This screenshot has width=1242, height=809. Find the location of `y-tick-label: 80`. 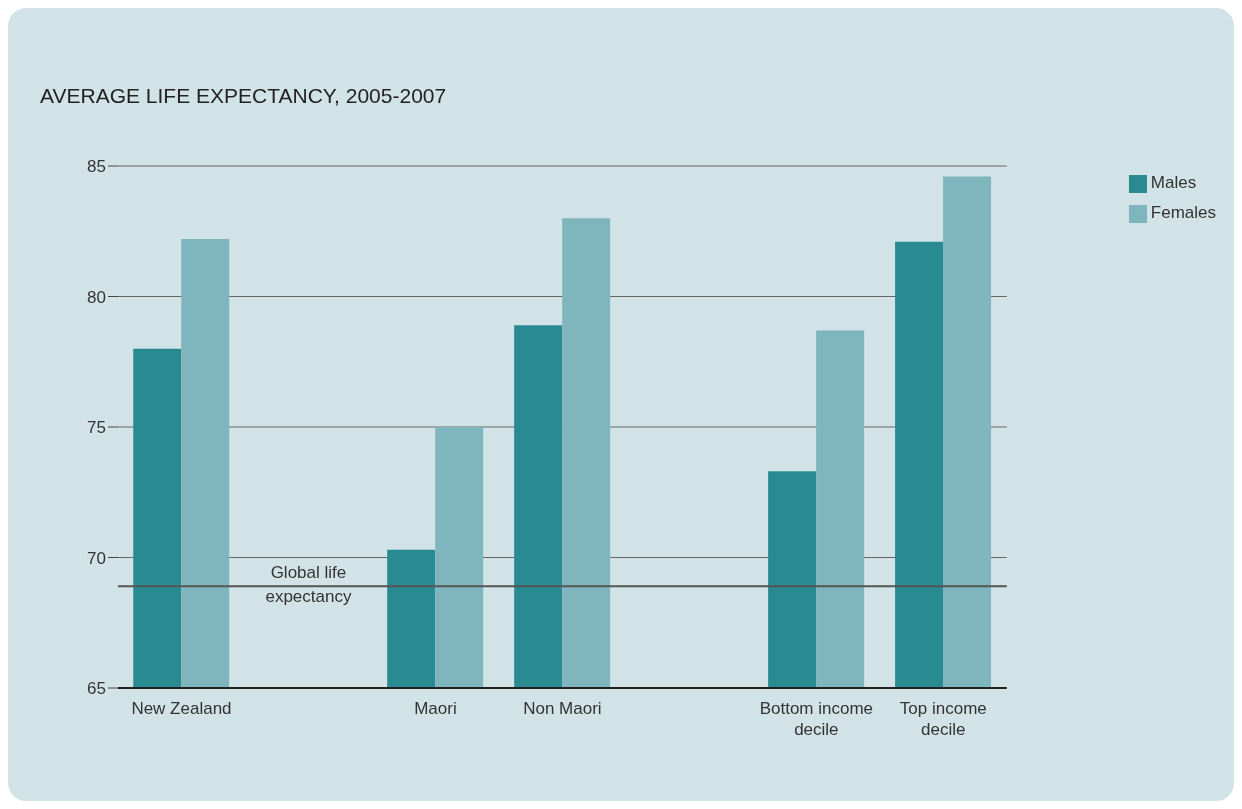

y-tick-label: 80 is located at coordinates (96, 297).